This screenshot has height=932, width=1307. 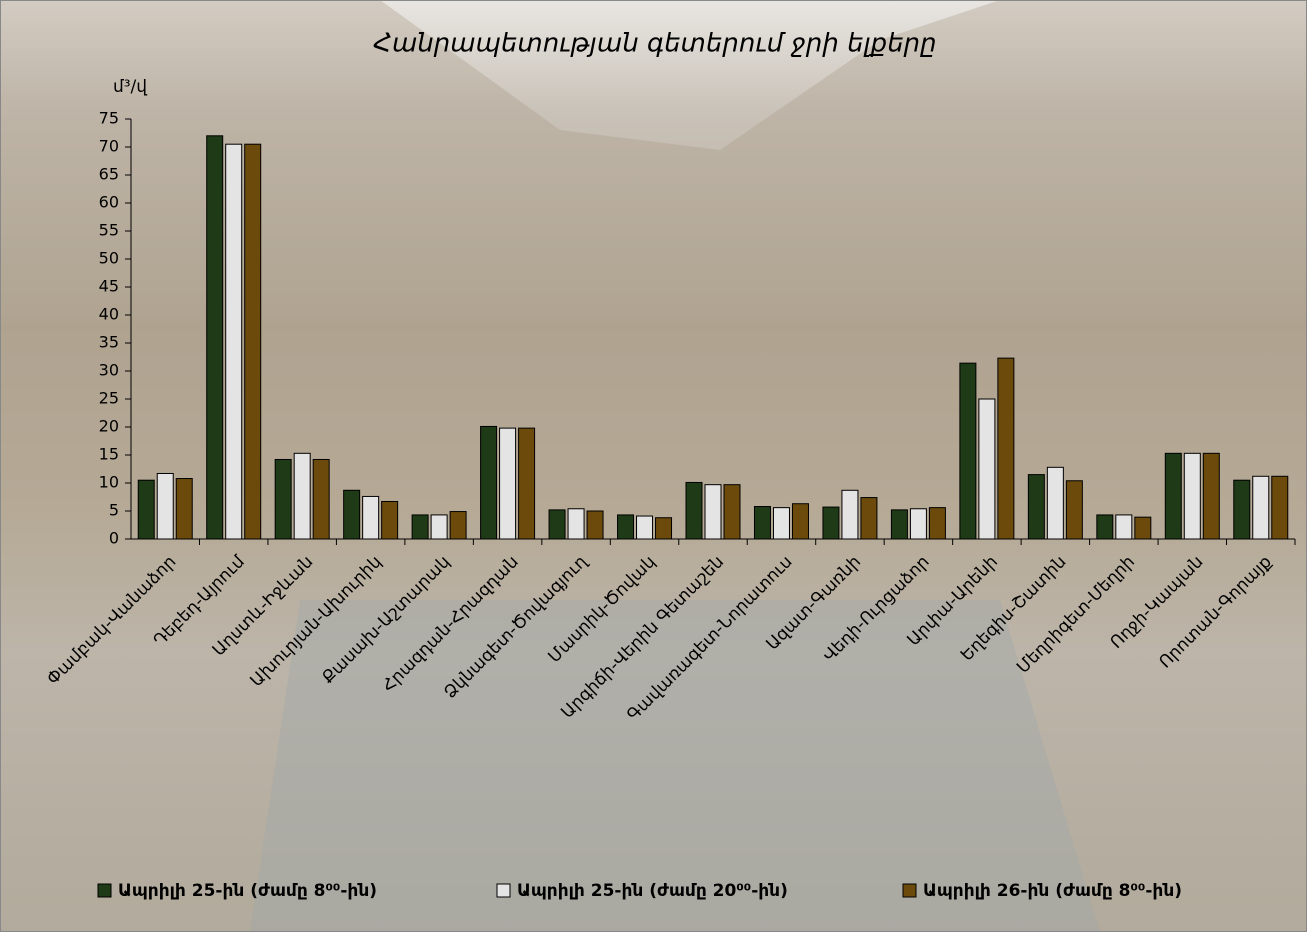 What do you see at coordinates (654, 44) in the screenshot?
I see `chart-title: Հանրապետության գետերում ջրի ելքերը` at bounding box center [654, 44].